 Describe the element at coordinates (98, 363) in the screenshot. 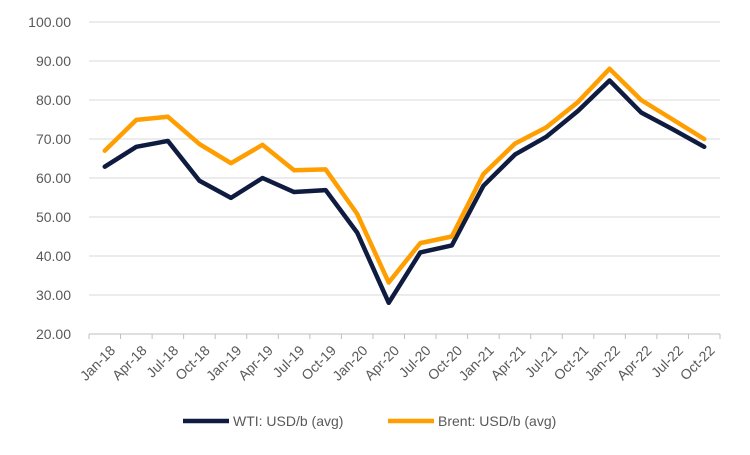

I see `x-tick-label: Jan-18` at that location.